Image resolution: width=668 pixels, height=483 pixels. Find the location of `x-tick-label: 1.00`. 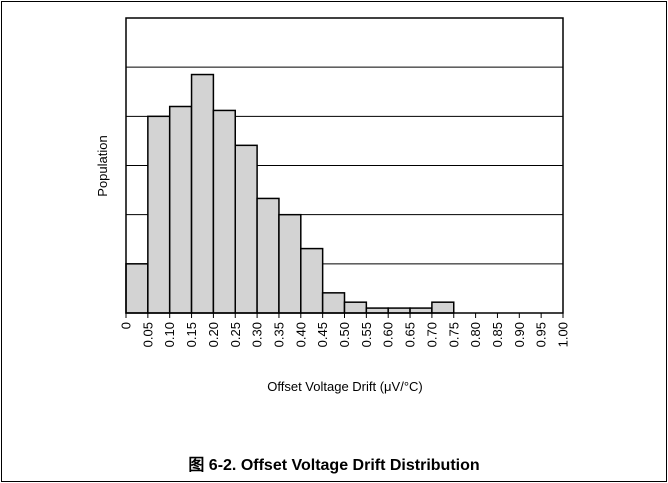

x-tick-label: 1.00 is located at coordinates (563, 334).